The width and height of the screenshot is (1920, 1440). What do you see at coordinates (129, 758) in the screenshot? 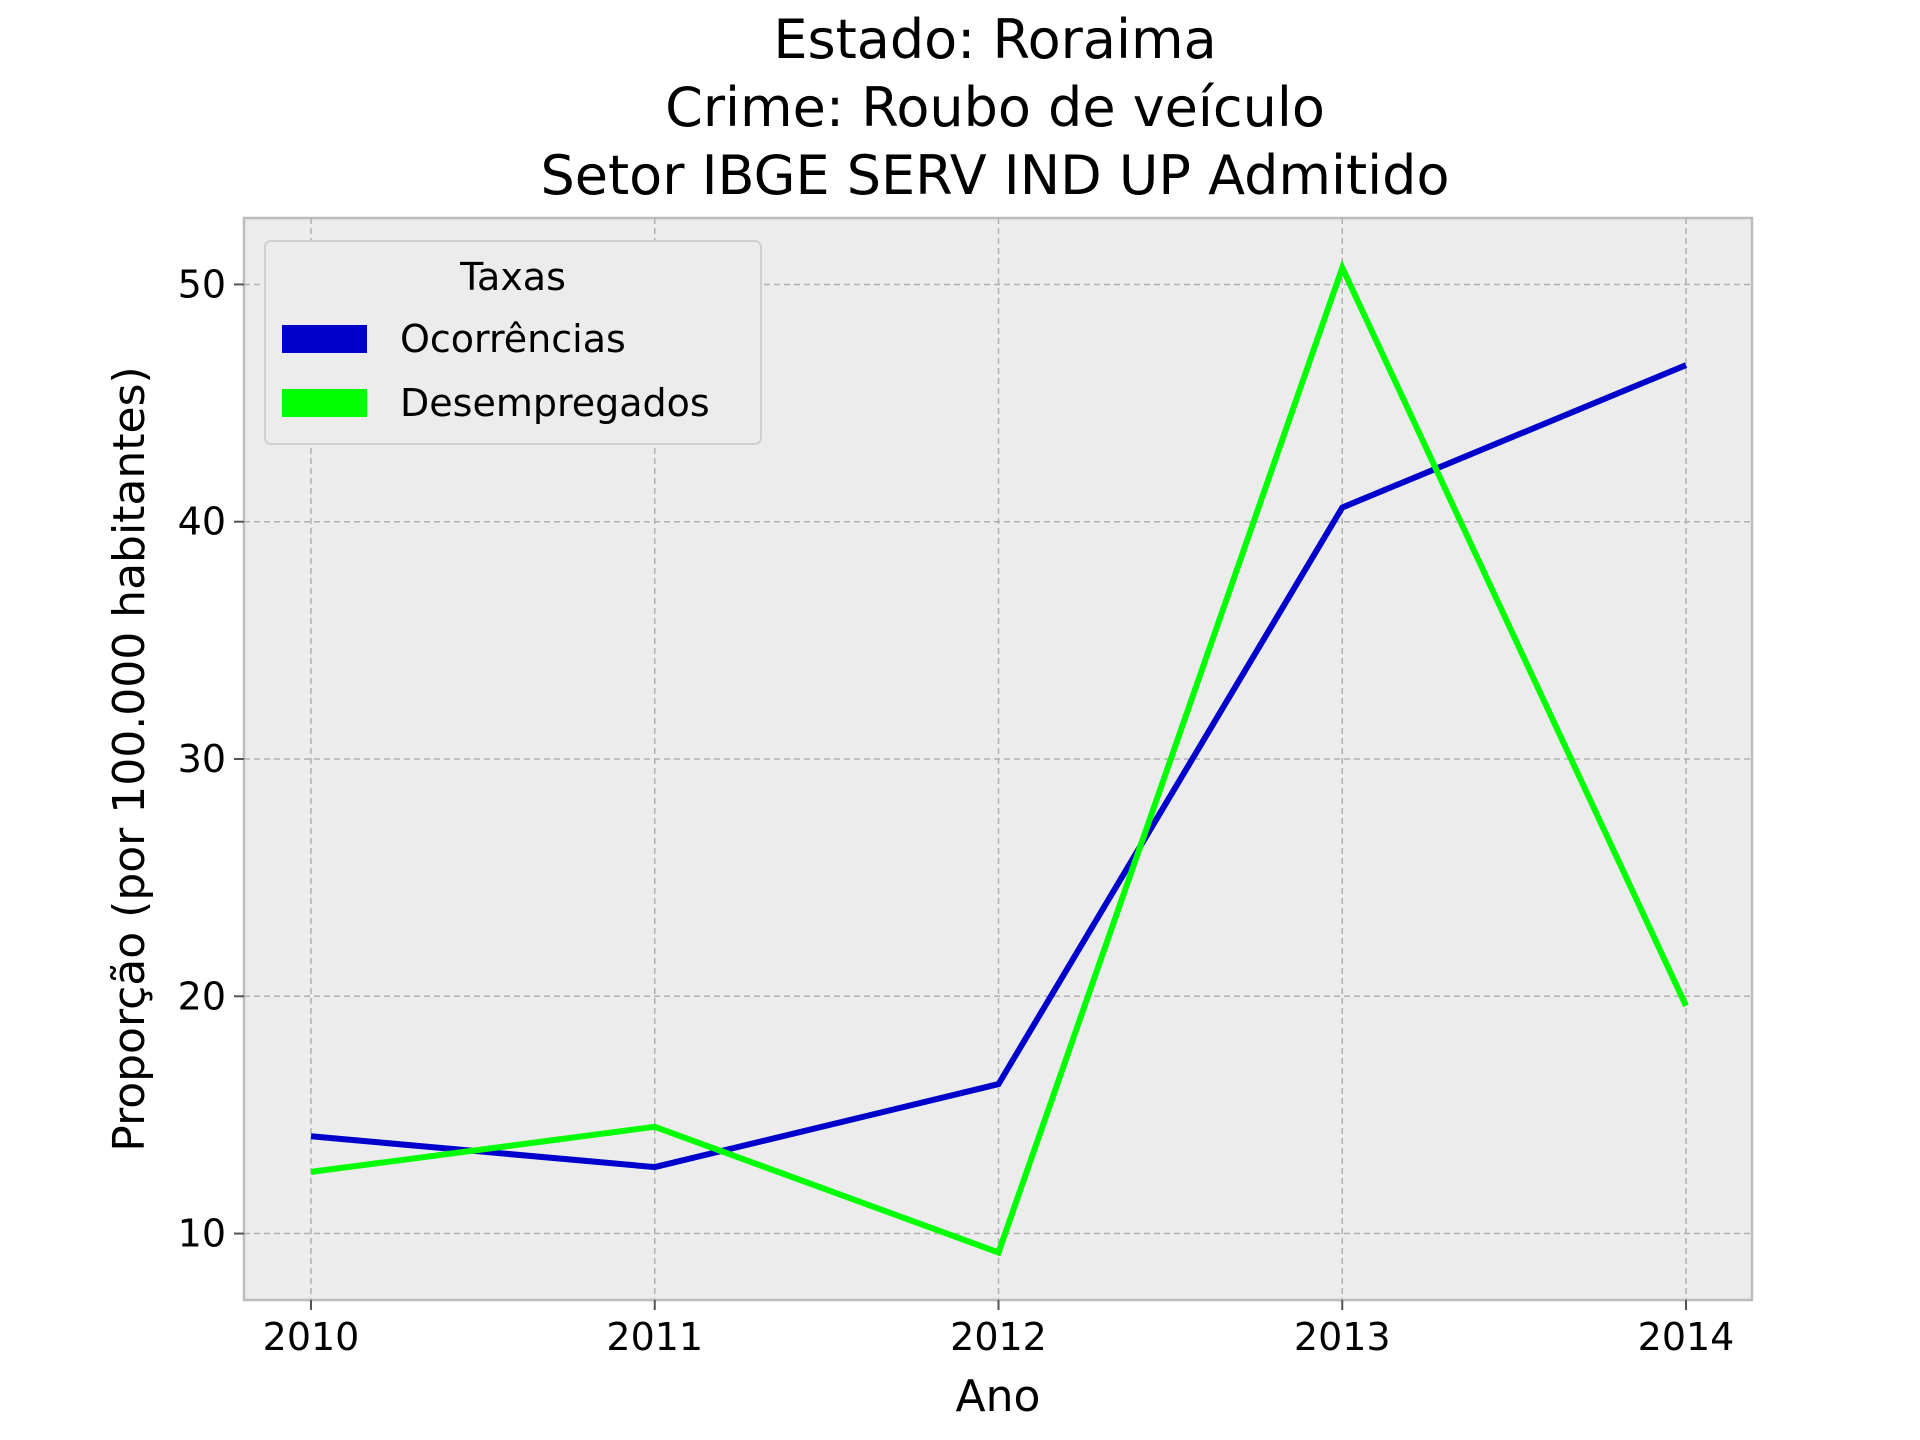
I see `y-axis-label: Proporção (por 100.000 habitantes)` at bounding box center [129, 758].